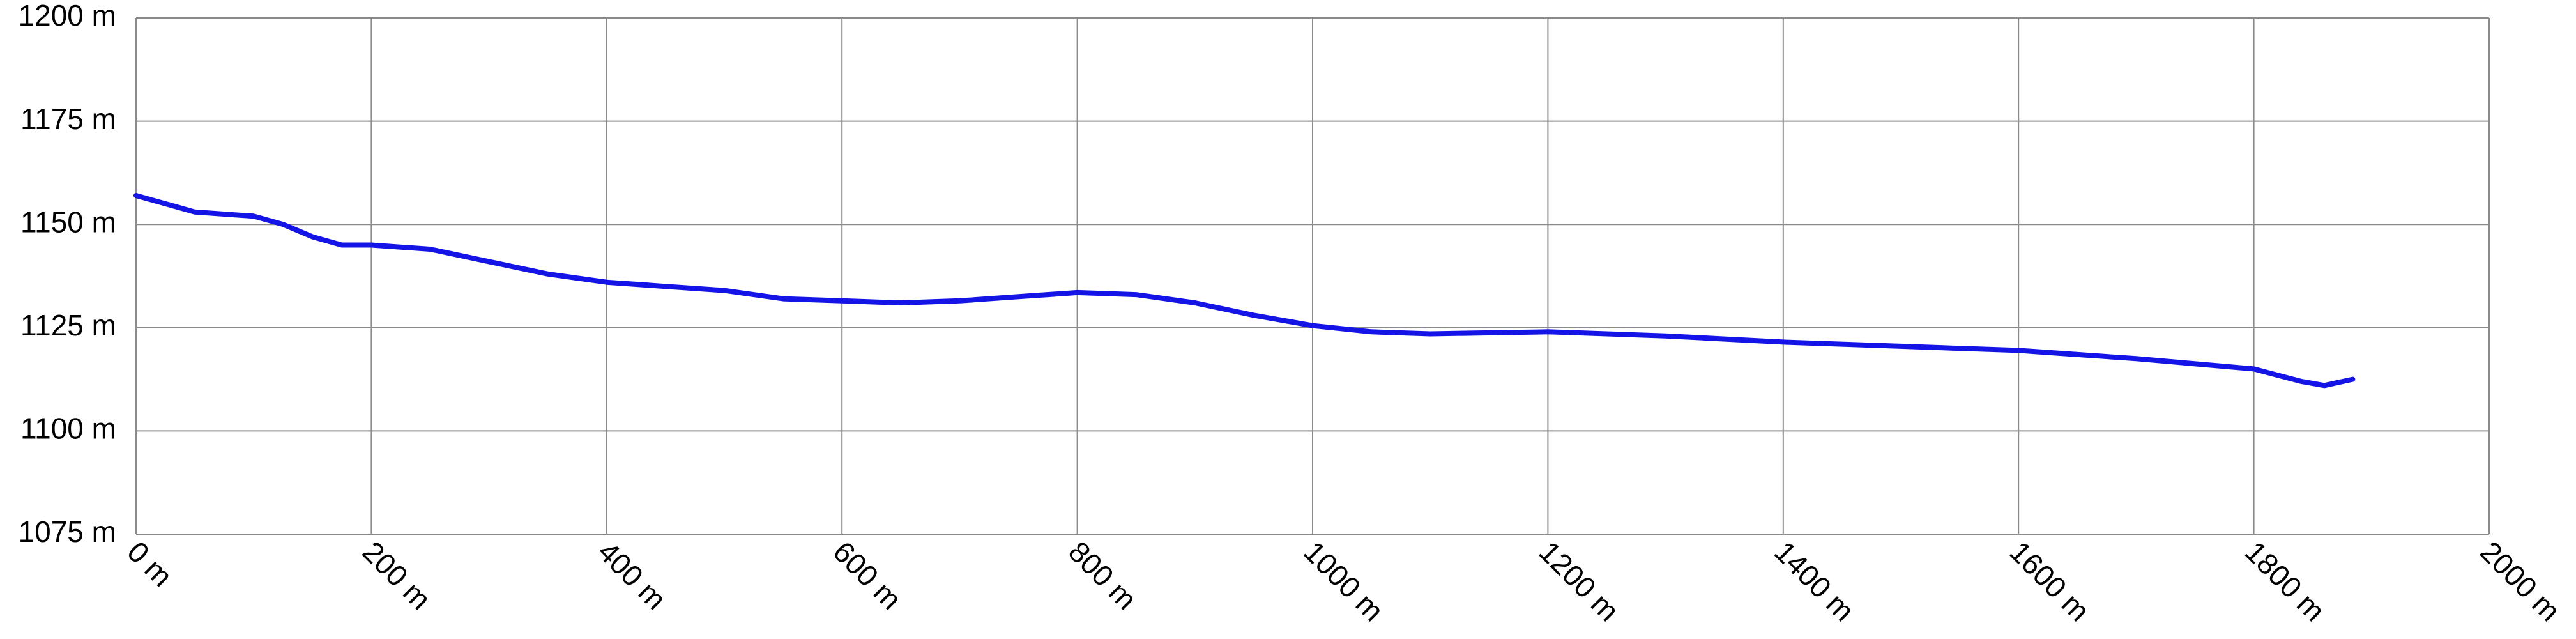 The width and height of the screenshot is (2576, 639). Describe the element at coordinates (632, 575) in the screenshot. I see `x-tick-label: 400 m` at that location.